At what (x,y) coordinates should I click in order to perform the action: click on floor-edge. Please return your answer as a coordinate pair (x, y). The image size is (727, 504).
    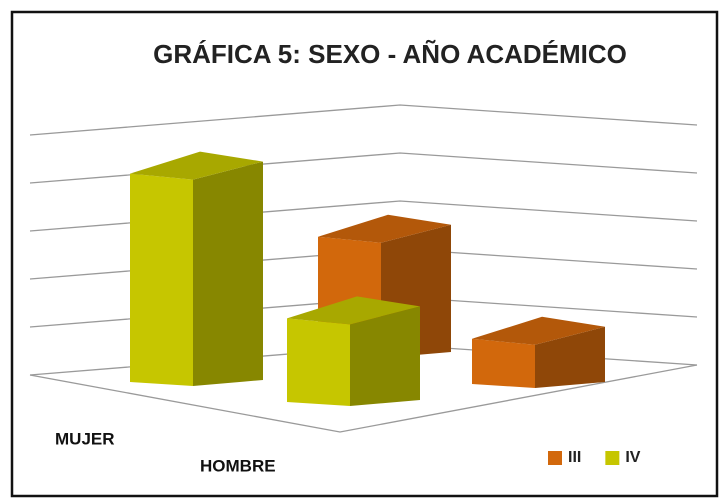
    Looking at the image, I should click on (363, 398).